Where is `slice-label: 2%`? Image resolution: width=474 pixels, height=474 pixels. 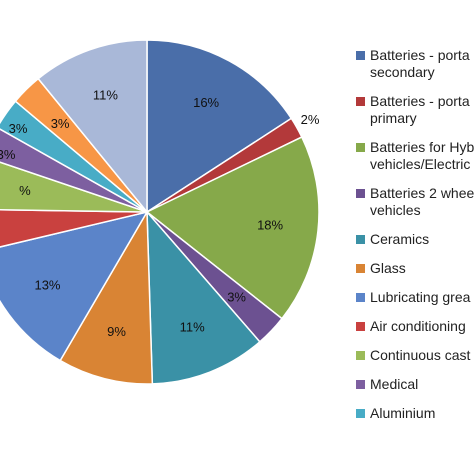
slice-label: 2% is located at coordinates (310, 119).